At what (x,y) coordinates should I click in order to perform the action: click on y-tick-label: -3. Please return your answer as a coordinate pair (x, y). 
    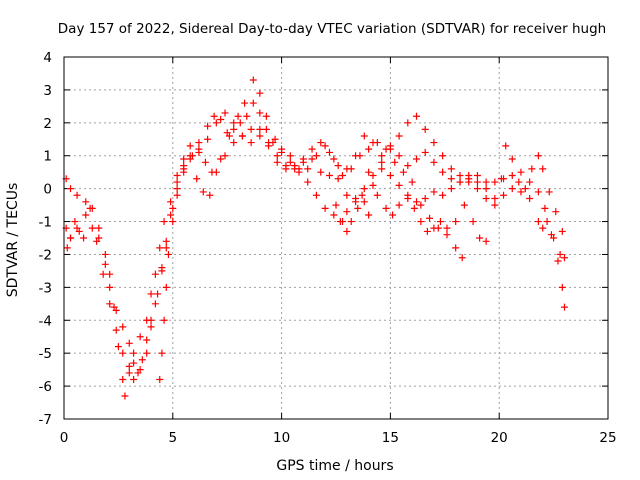
    Looking at the image, I should click on (45, 288).